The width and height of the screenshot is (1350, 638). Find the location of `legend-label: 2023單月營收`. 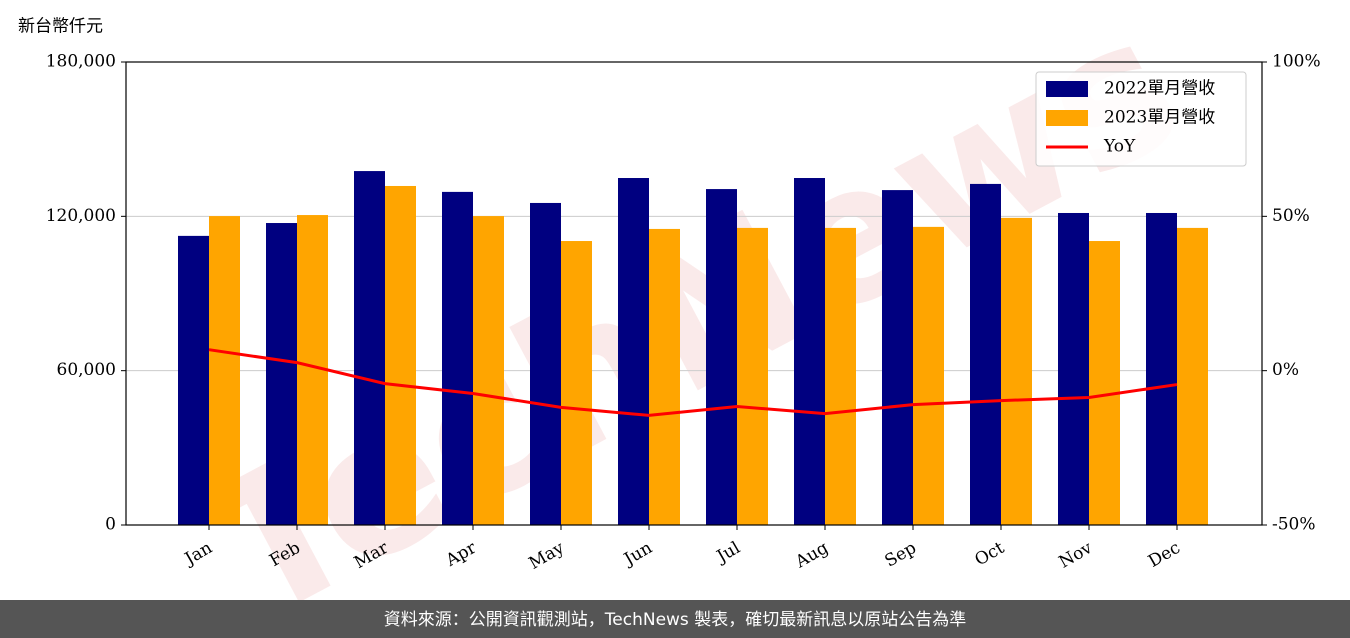

legend-label: 2023單月營收 is located at coordinates (1159, 118).